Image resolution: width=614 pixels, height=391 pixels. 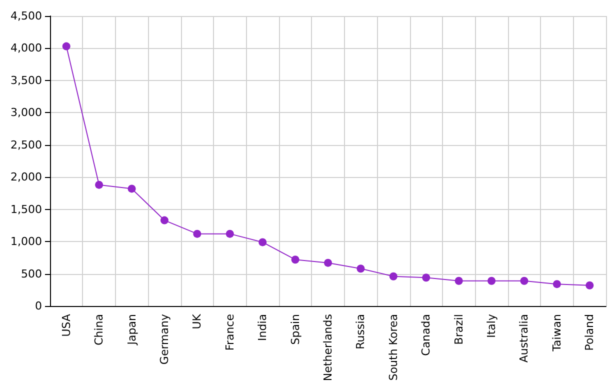 What do you see at coordinates (38, 306) in the screenshot?
I see `y-tick-label: 0` at bounding box center [38, 306].